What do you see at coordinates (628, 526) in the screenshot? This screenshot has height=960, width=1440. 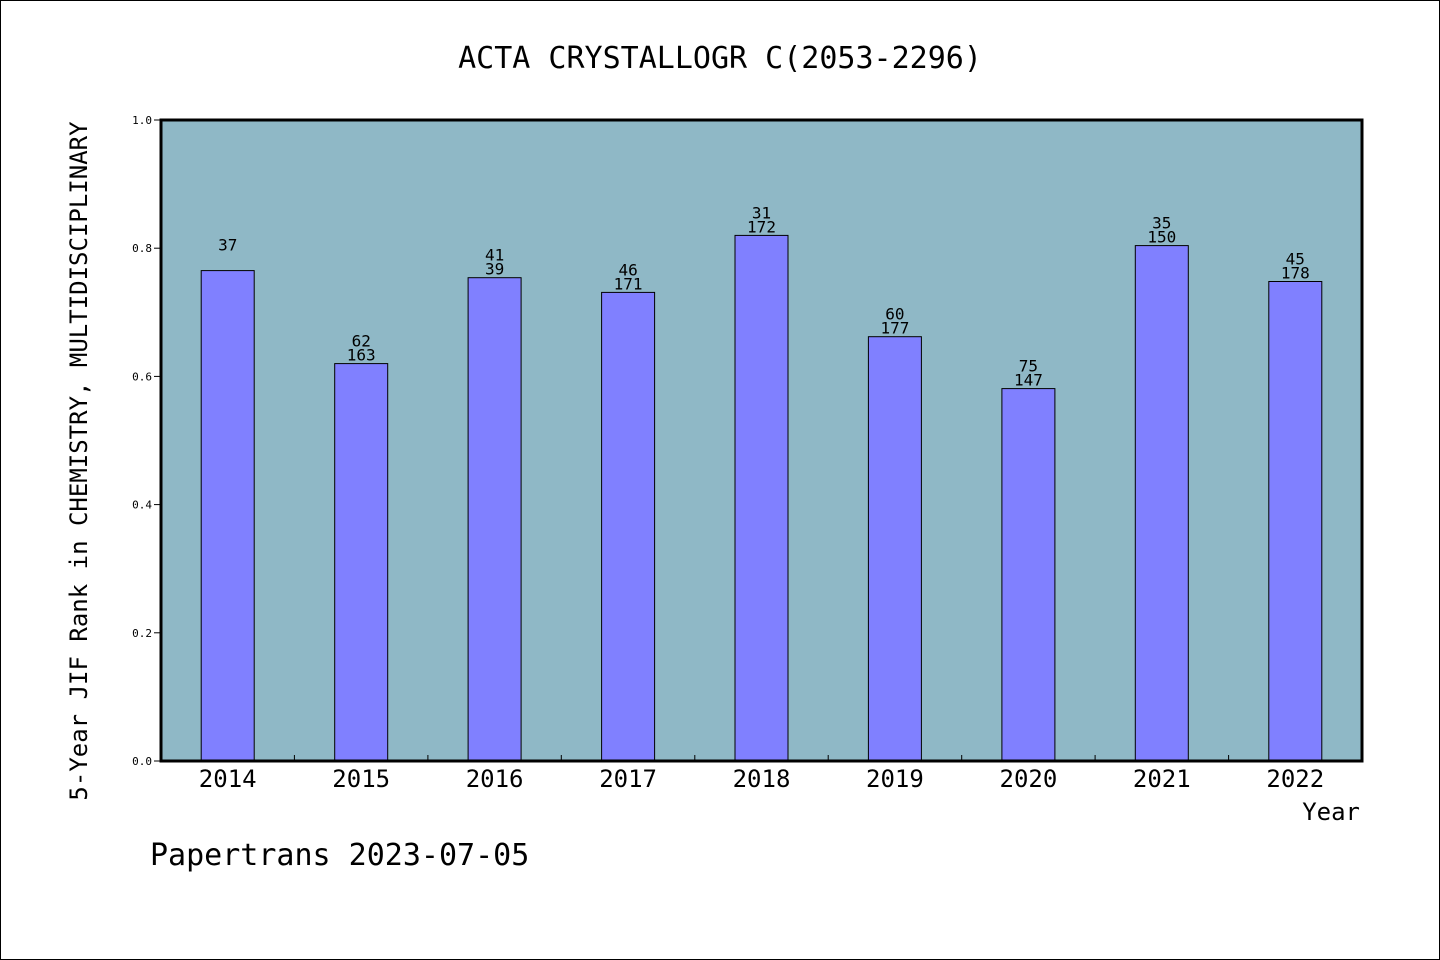 I see `bar-2017` at bounding box center [628, 526].